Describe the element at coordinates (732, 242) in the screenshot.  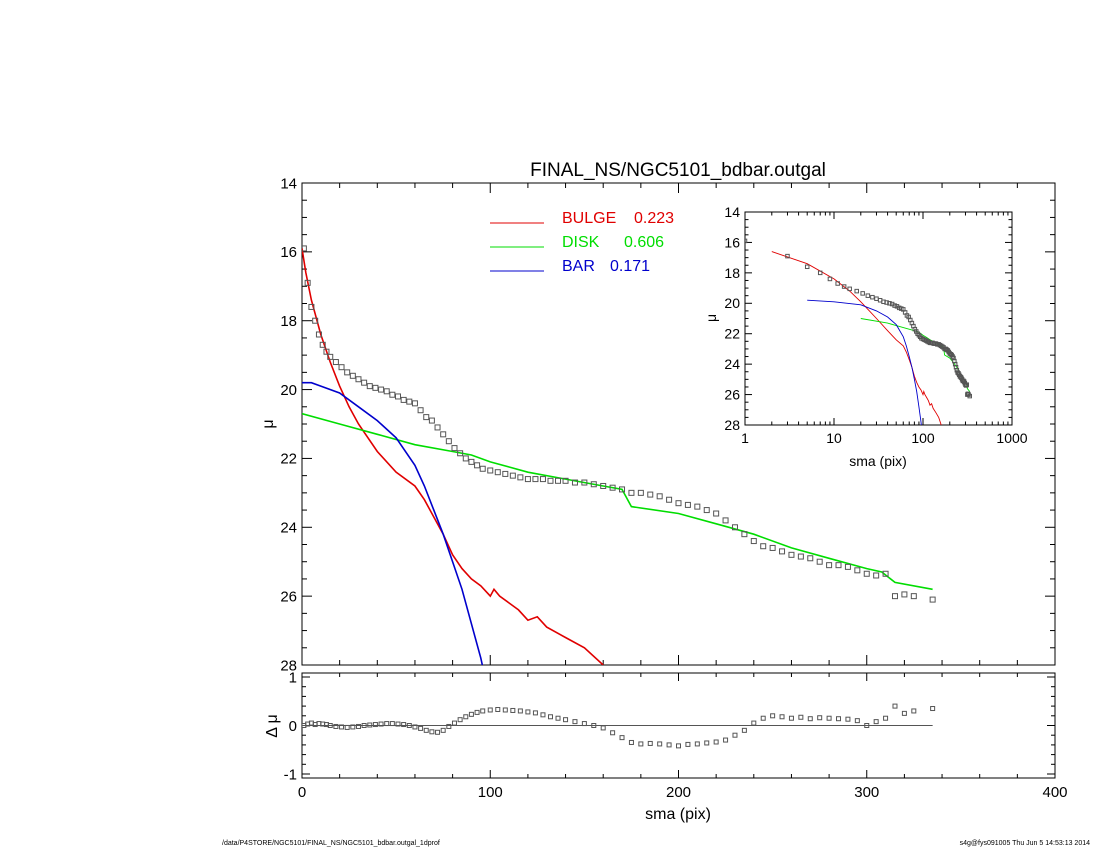
I see `inset-ytick-label: 16` at that location.